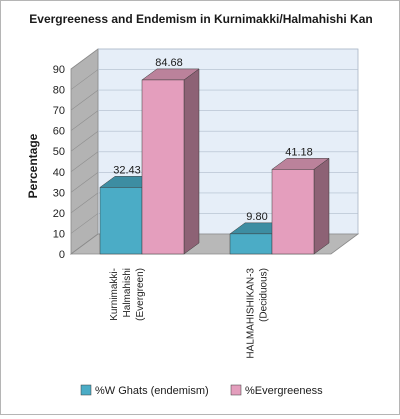 This screenshot has height=419, width=400. What do you see at coordinates (256, 217) in the screenshot?
I see `data-label: 9.80` at bounding box center [256, 217].